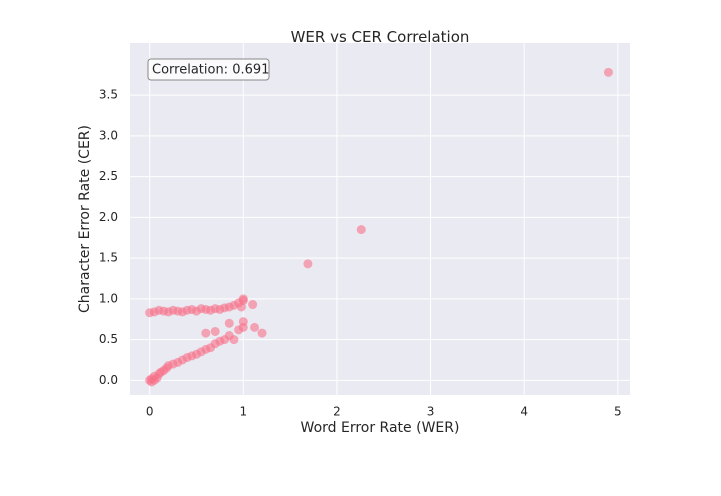 Image resolution: width=721 pixels, height=496 pixels. I want to click on x-tick-label: 4, so click(524, 412).